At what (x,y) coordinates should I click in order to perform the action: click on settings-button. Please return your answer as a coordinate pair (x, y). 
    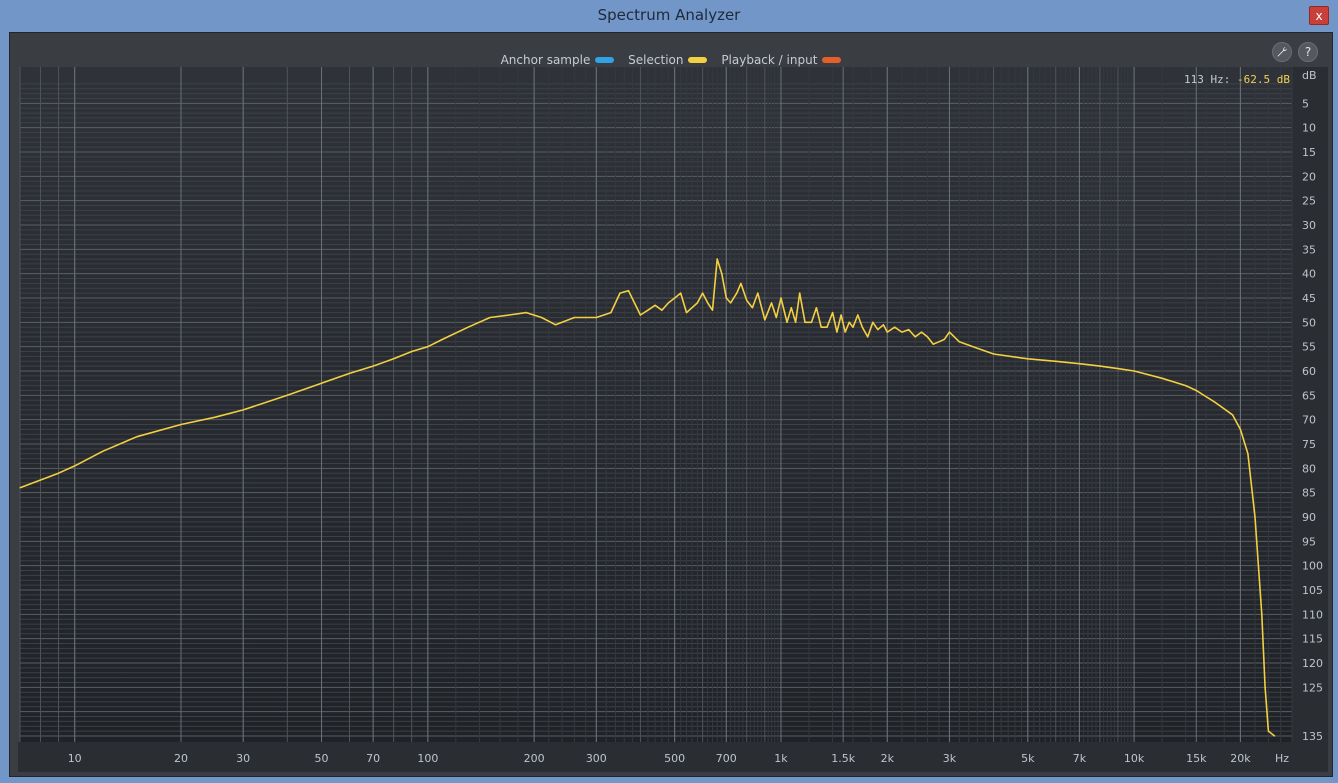
    Looking at the image, I should click on (1282, 52).